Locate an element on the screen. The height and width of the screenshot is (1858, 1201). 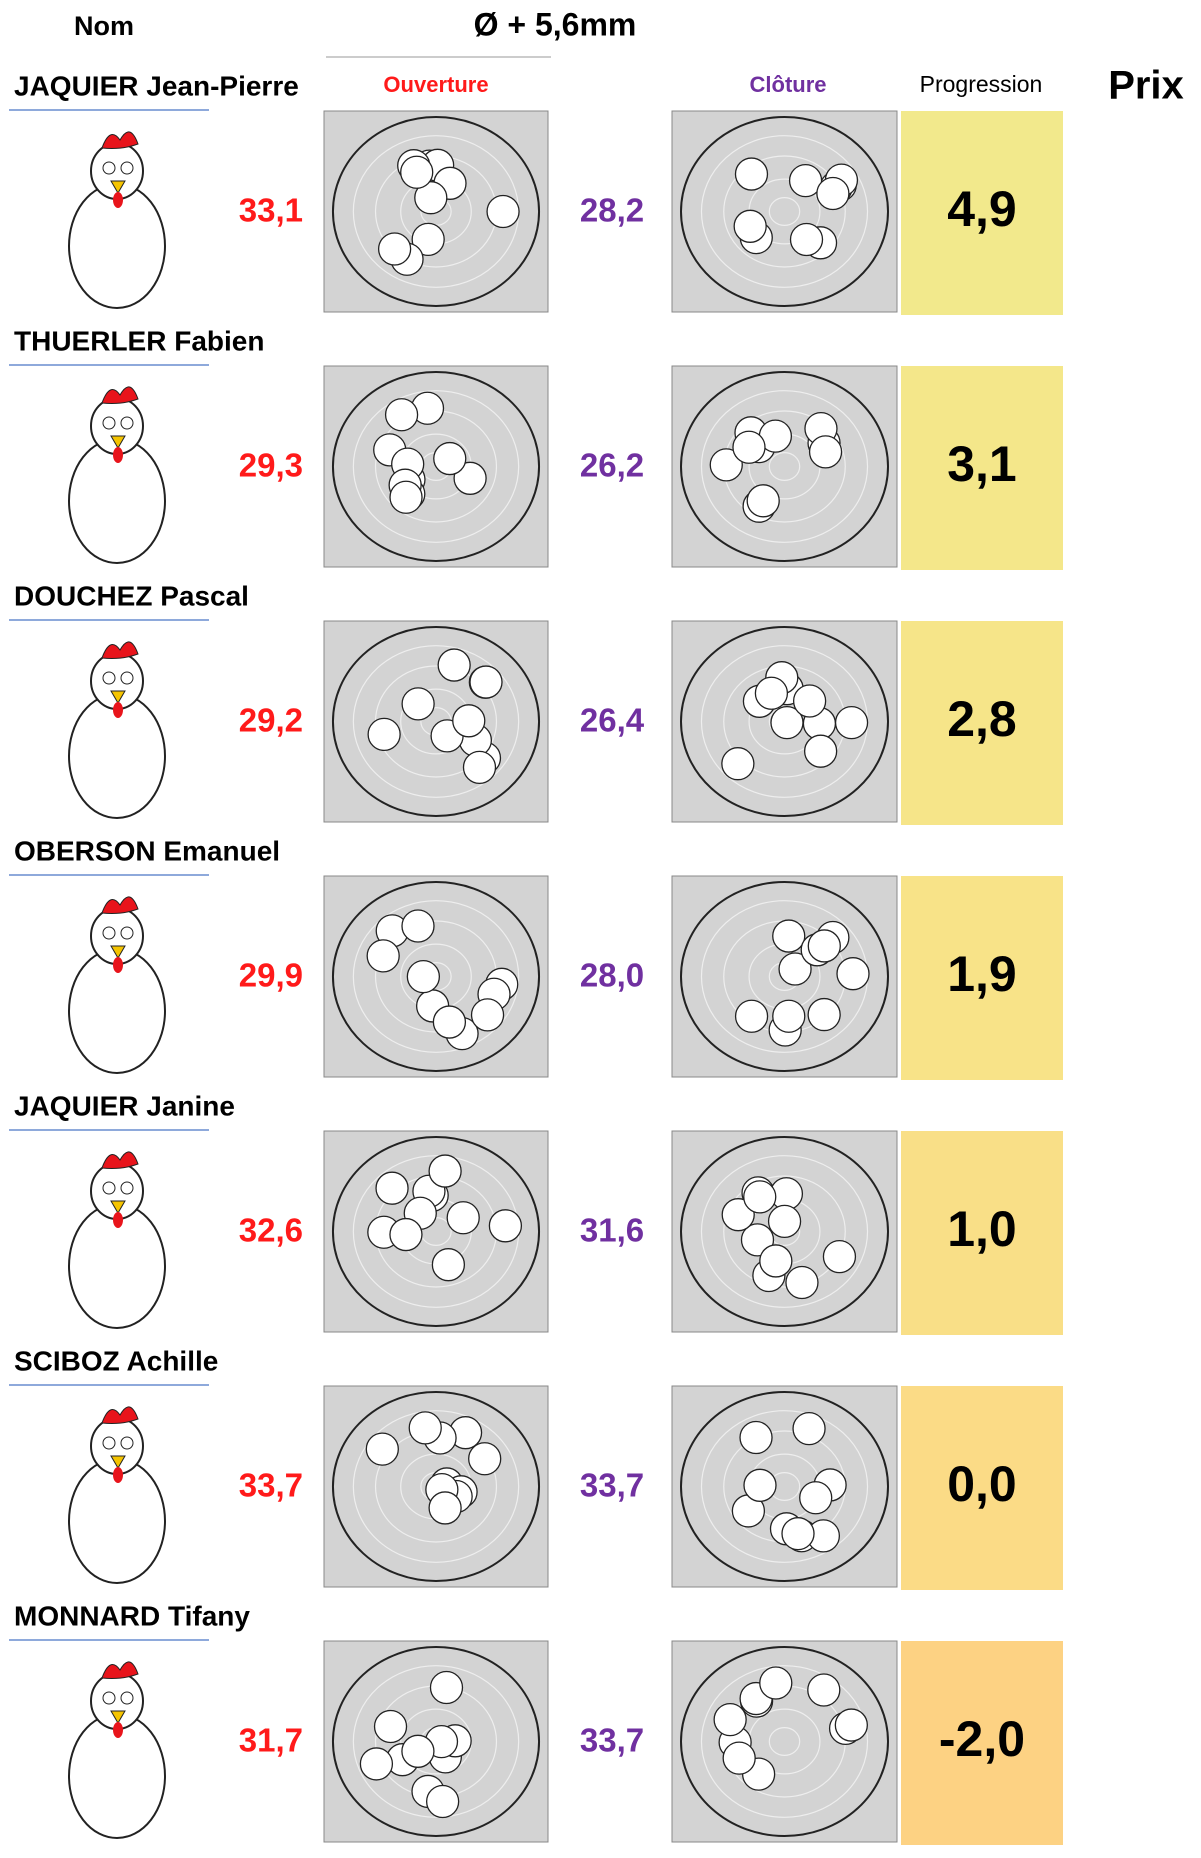
opening-value: 29,9 is located at coordinates (271, 975).